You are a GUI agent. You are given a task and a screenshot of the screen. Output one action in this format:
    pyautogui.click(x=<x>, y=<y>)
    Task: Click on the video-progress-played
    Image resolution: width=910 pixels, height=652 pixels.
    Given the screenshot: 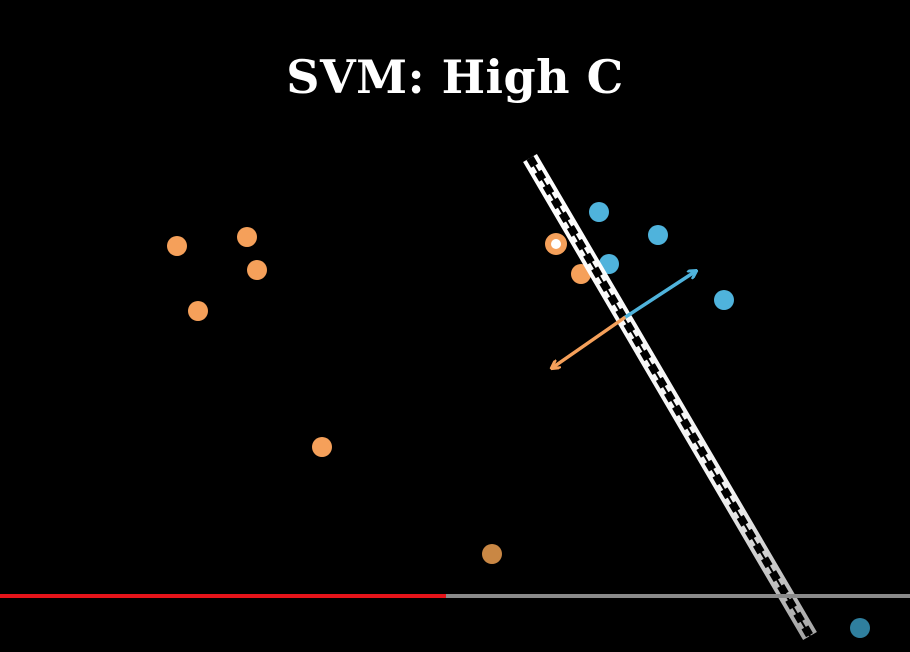 What is the action you would take?
    pyautogui.click(x=223, y=596)
    